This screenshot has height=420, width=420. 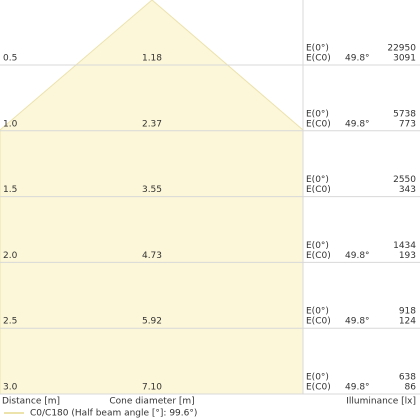 I want to click on diameter-label: 5.92, so click(x=152, y=322).